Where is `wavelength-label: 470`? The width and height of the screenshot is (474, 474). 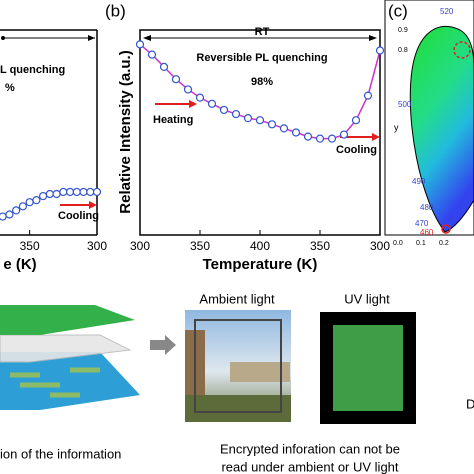
wavelength-label: 470 is located at coordinates (422, 223).